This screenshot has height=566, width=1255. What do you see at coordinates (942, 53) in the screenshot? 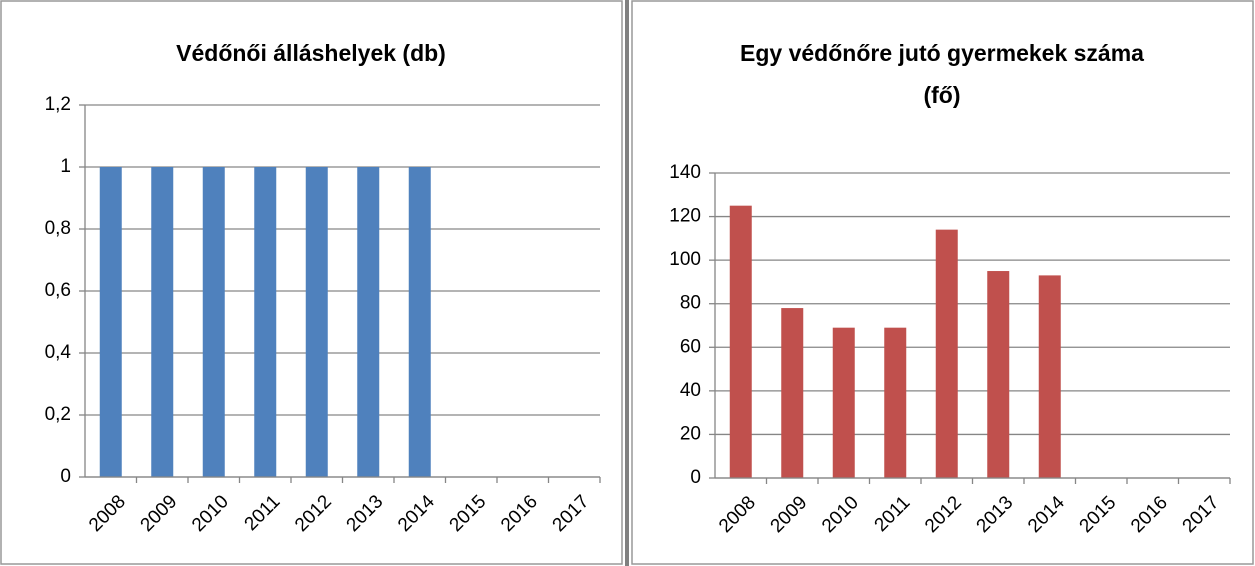
I see `chart-title: Egy védőnőre jutó gyermekek száma` at bounding box center [942, 53].